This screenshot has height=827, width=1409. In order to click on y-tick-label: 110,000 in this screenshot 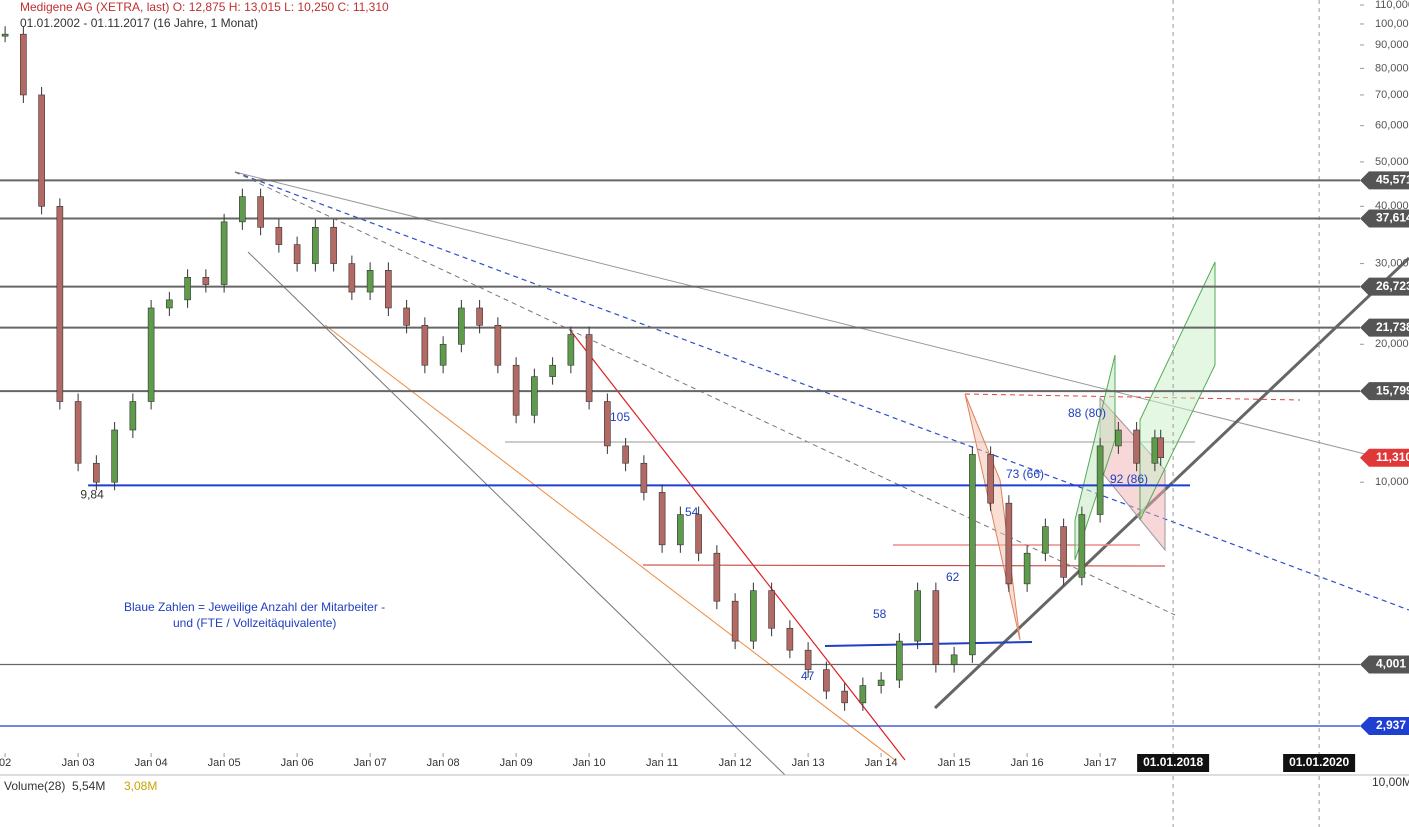, I will do `click(1392, 5)`.